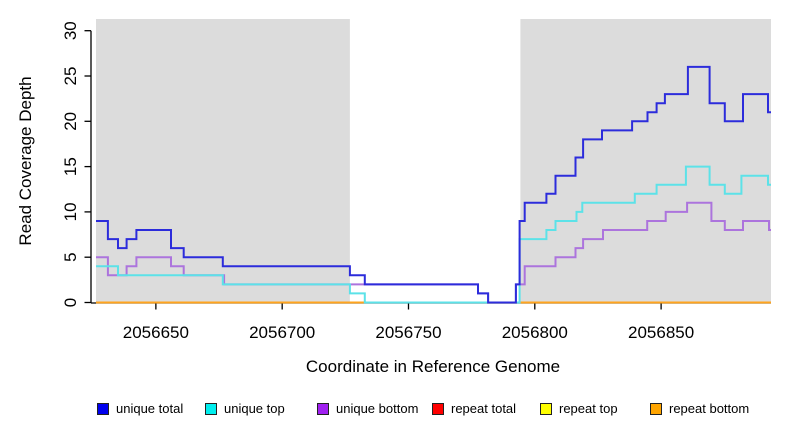  What do you see at coordinates (535, 332) in the screenshot?
I see `x-tick-label: 2056800` at bounding box center [535, 332].